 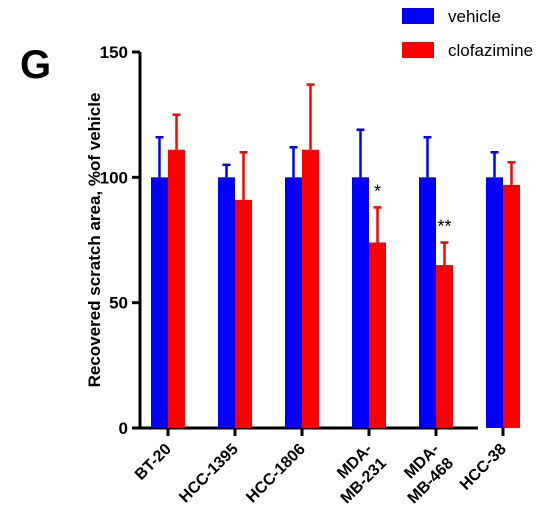 I want to click on x-tick-label-line: HCC-1806, so click(x=276, y=474).